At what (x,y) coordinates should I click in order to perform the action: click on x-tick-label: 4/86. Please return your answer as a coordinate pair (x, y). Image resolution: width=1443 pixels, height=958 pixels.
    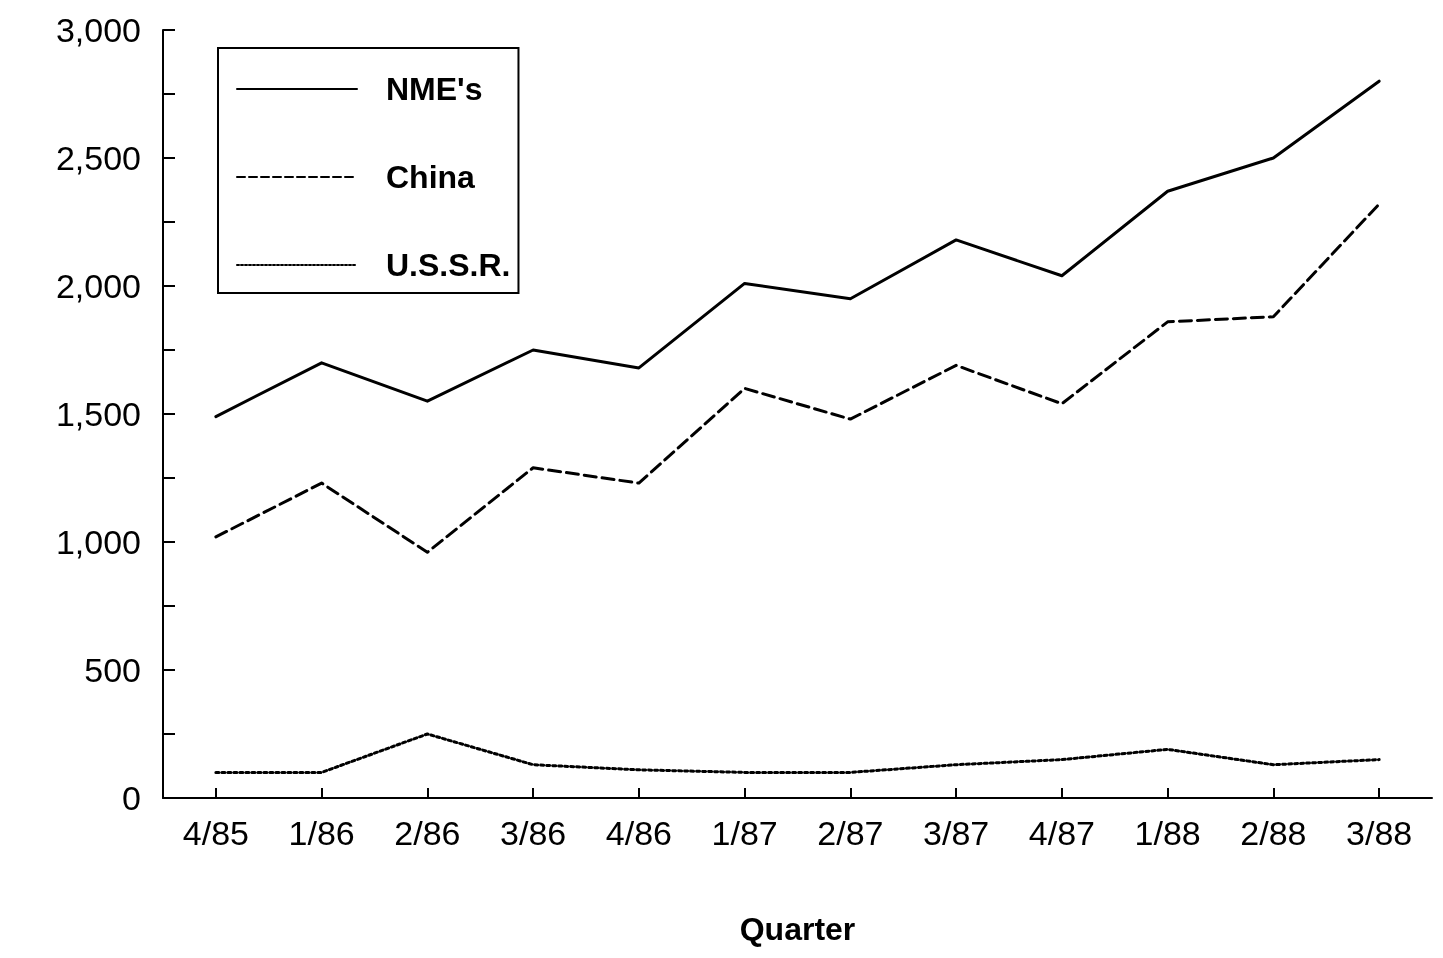
    Looking at the image, I should click on (638, 833).